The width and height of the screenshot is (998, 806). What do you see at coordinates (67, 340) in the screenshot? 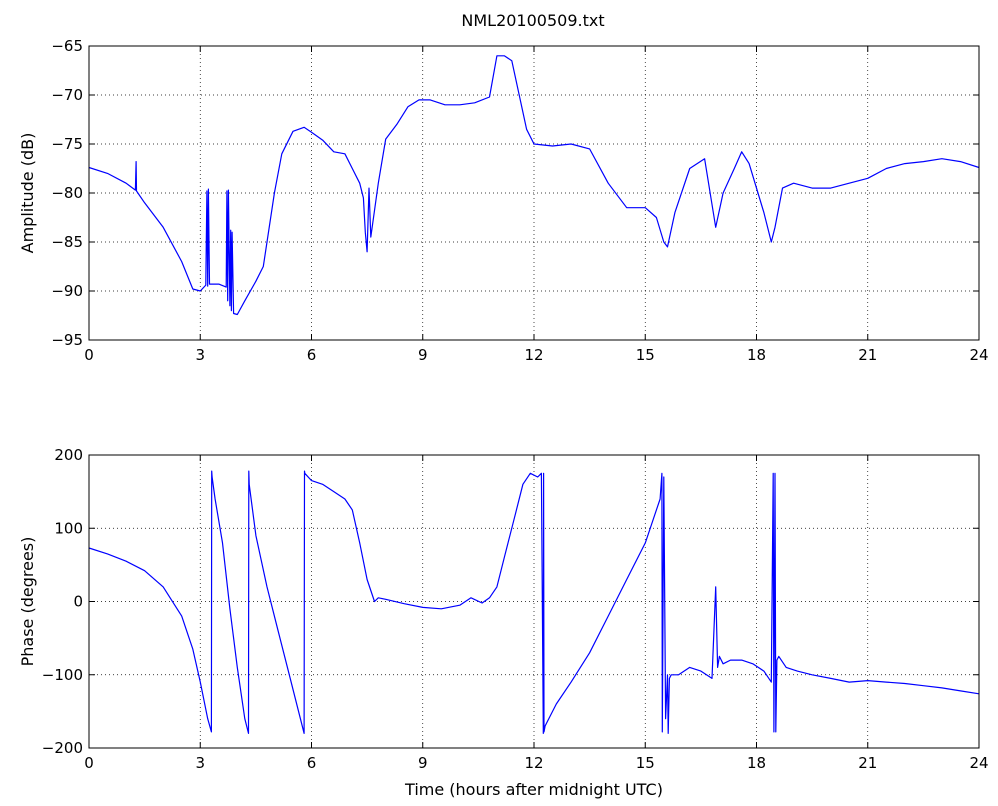
I see `amplitude-y-tick-label: −95` at bounding box center [67, 340].